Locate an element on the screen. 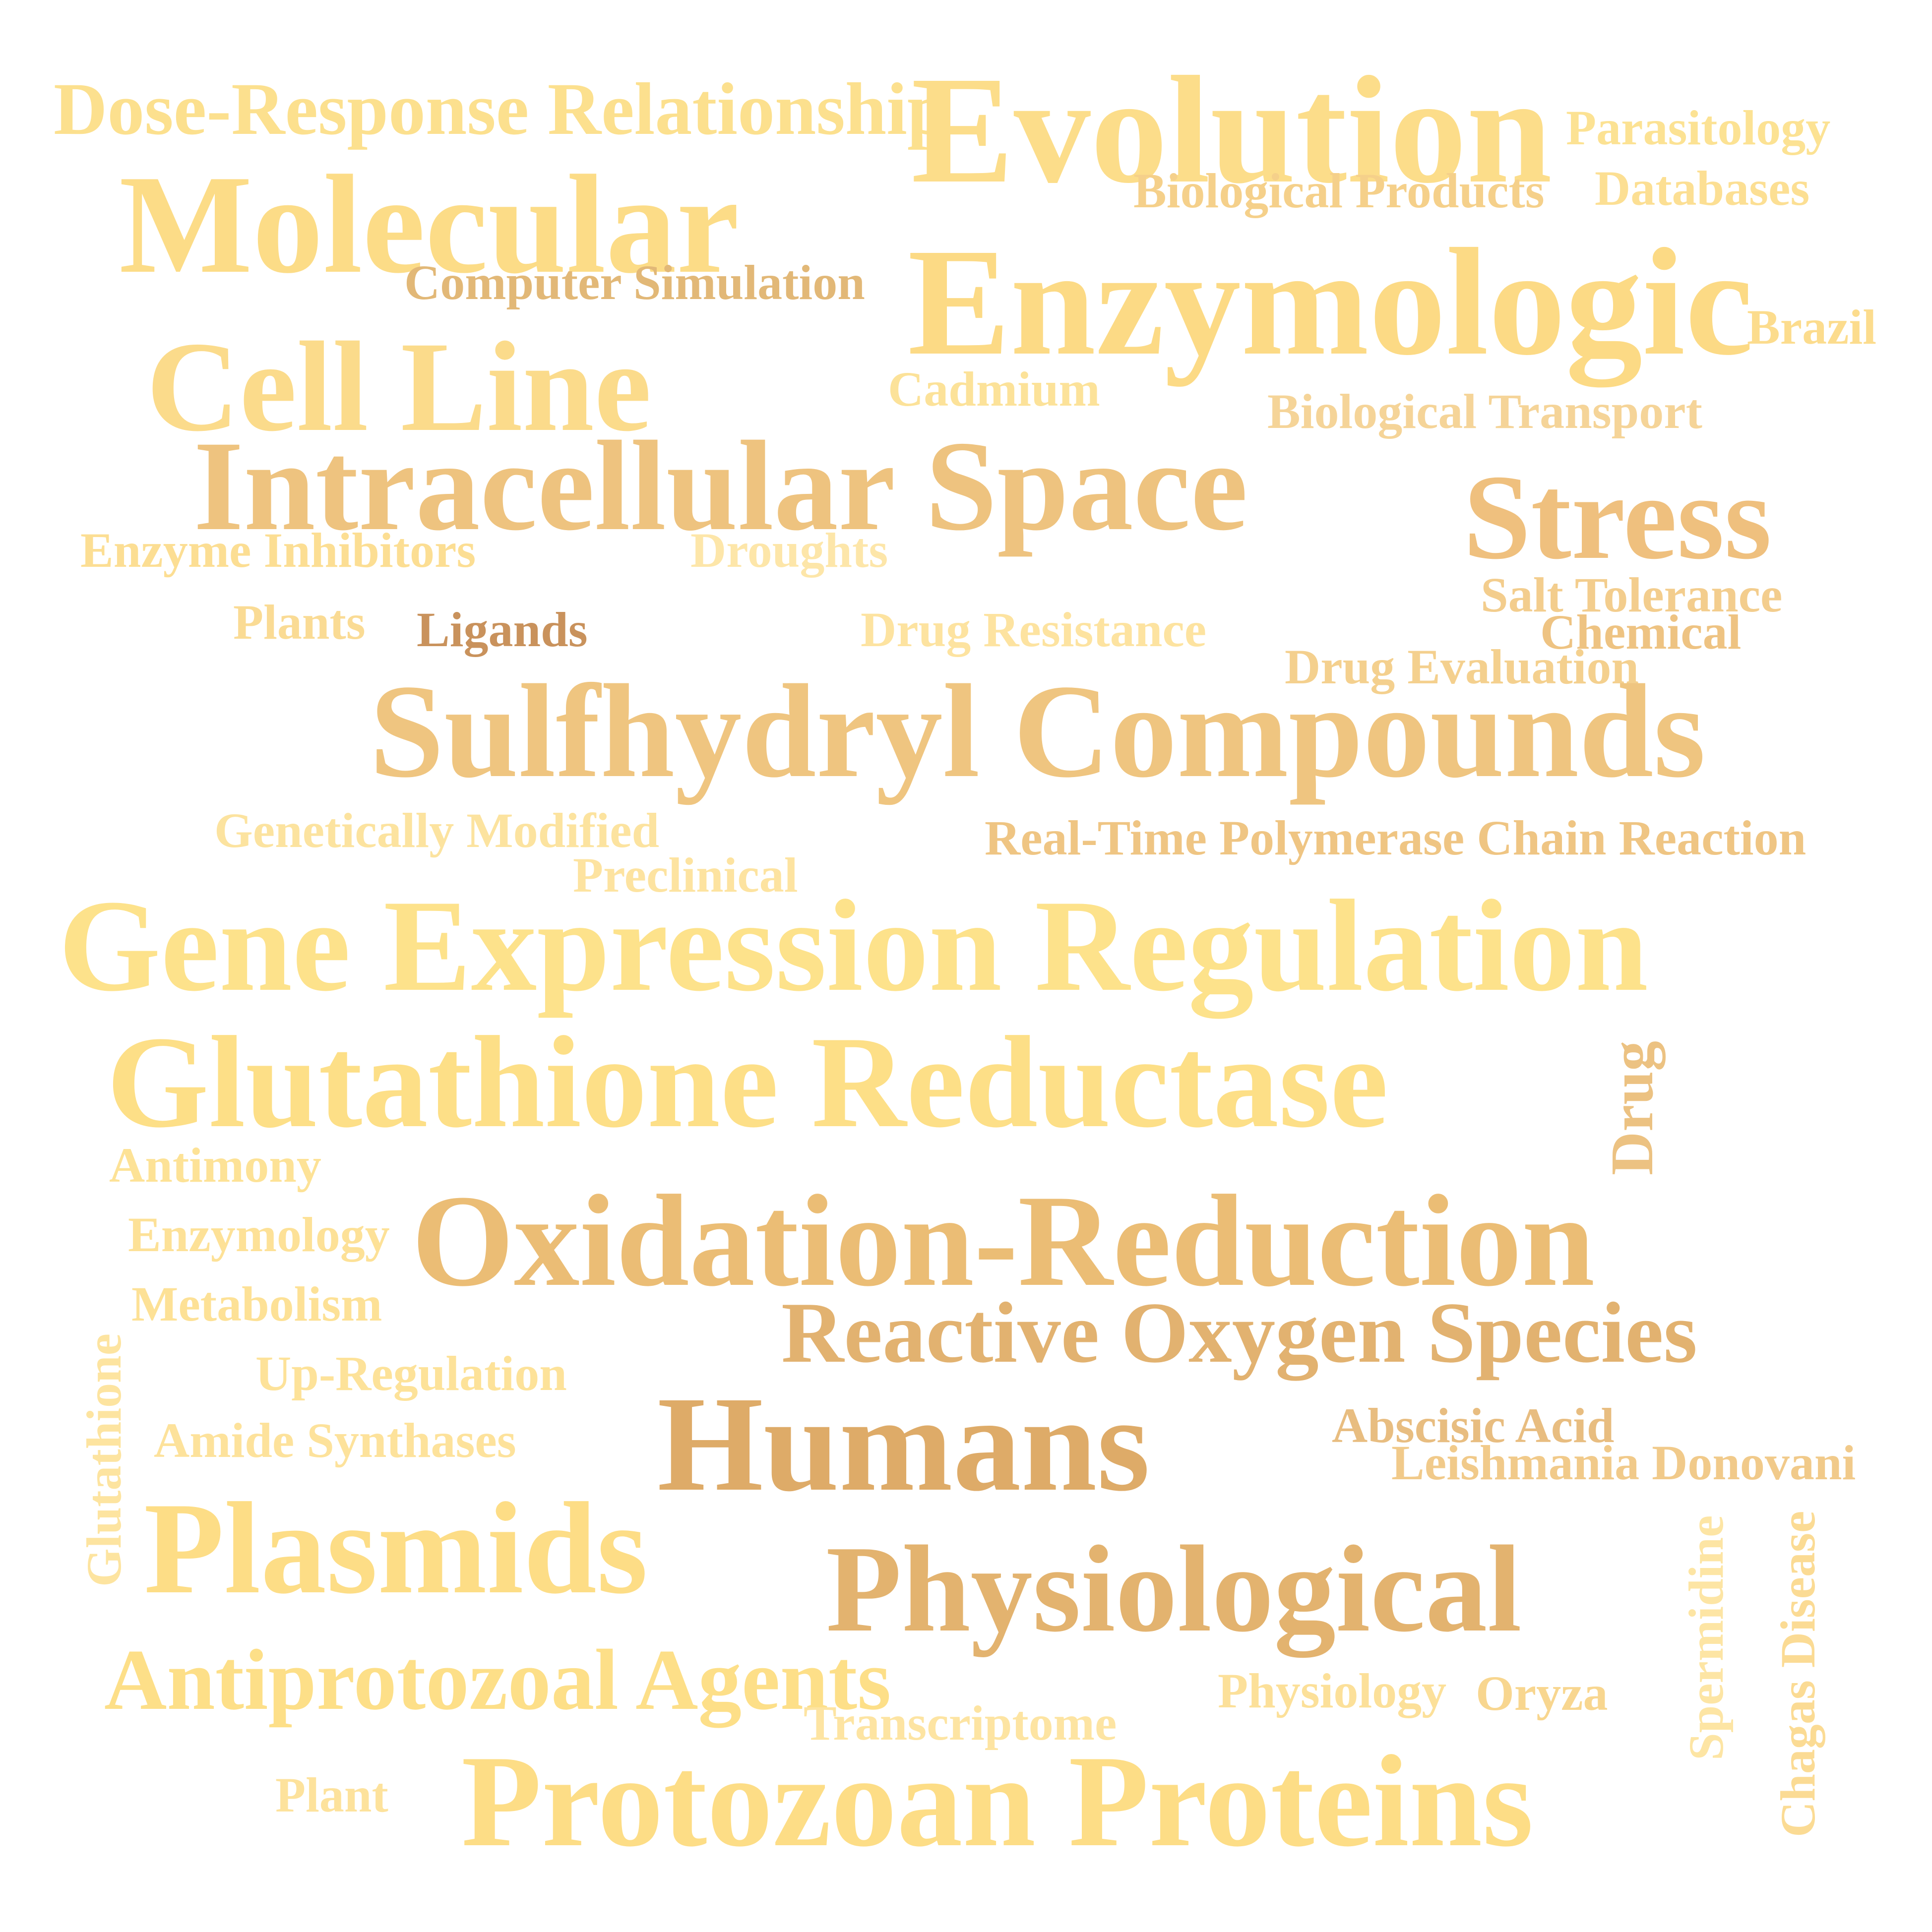 The height and width of the screenshot is (1932, 1932). word-enzymologic: Enzymologic is located at coordinates (1330, 302).